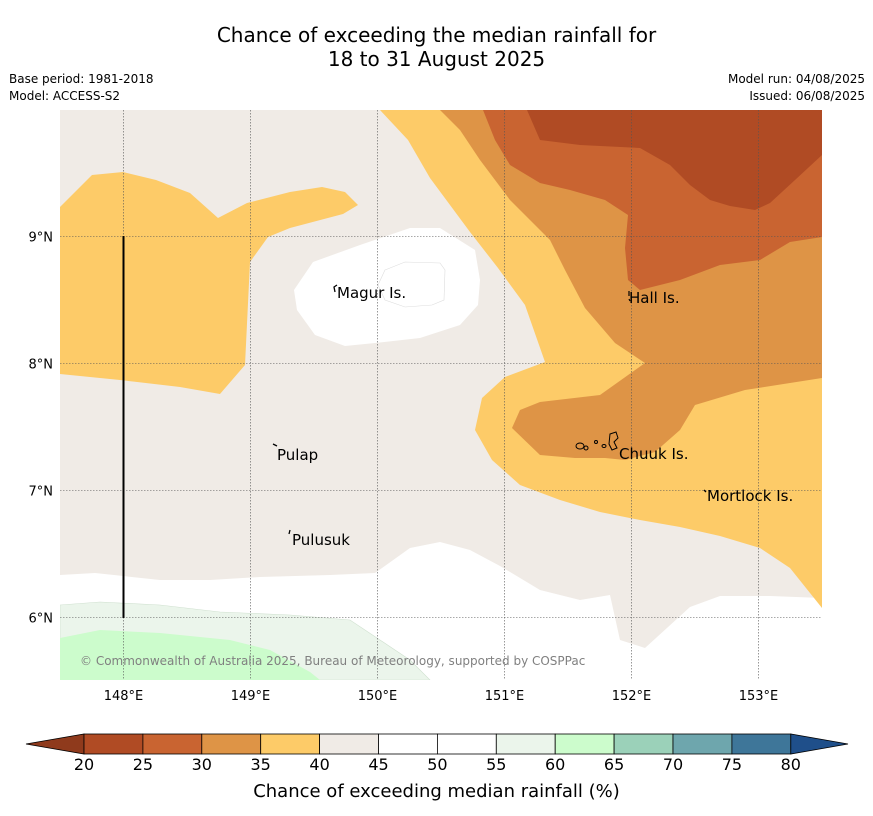 The image size is (873, 816). Describe the element at coordinates (84, 764) in the screenshot. I see `colorbar-tick-label: 20` at that location.